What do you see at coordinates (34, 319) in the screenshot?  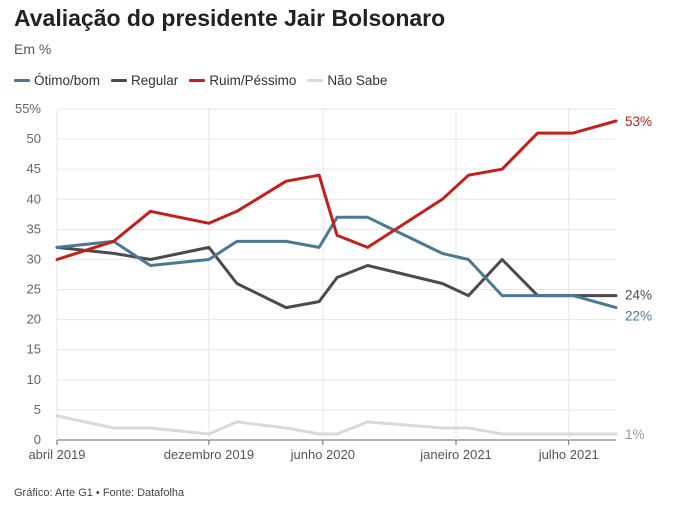 I see `y-tick-label: 20` at bounding box center [34, 319].